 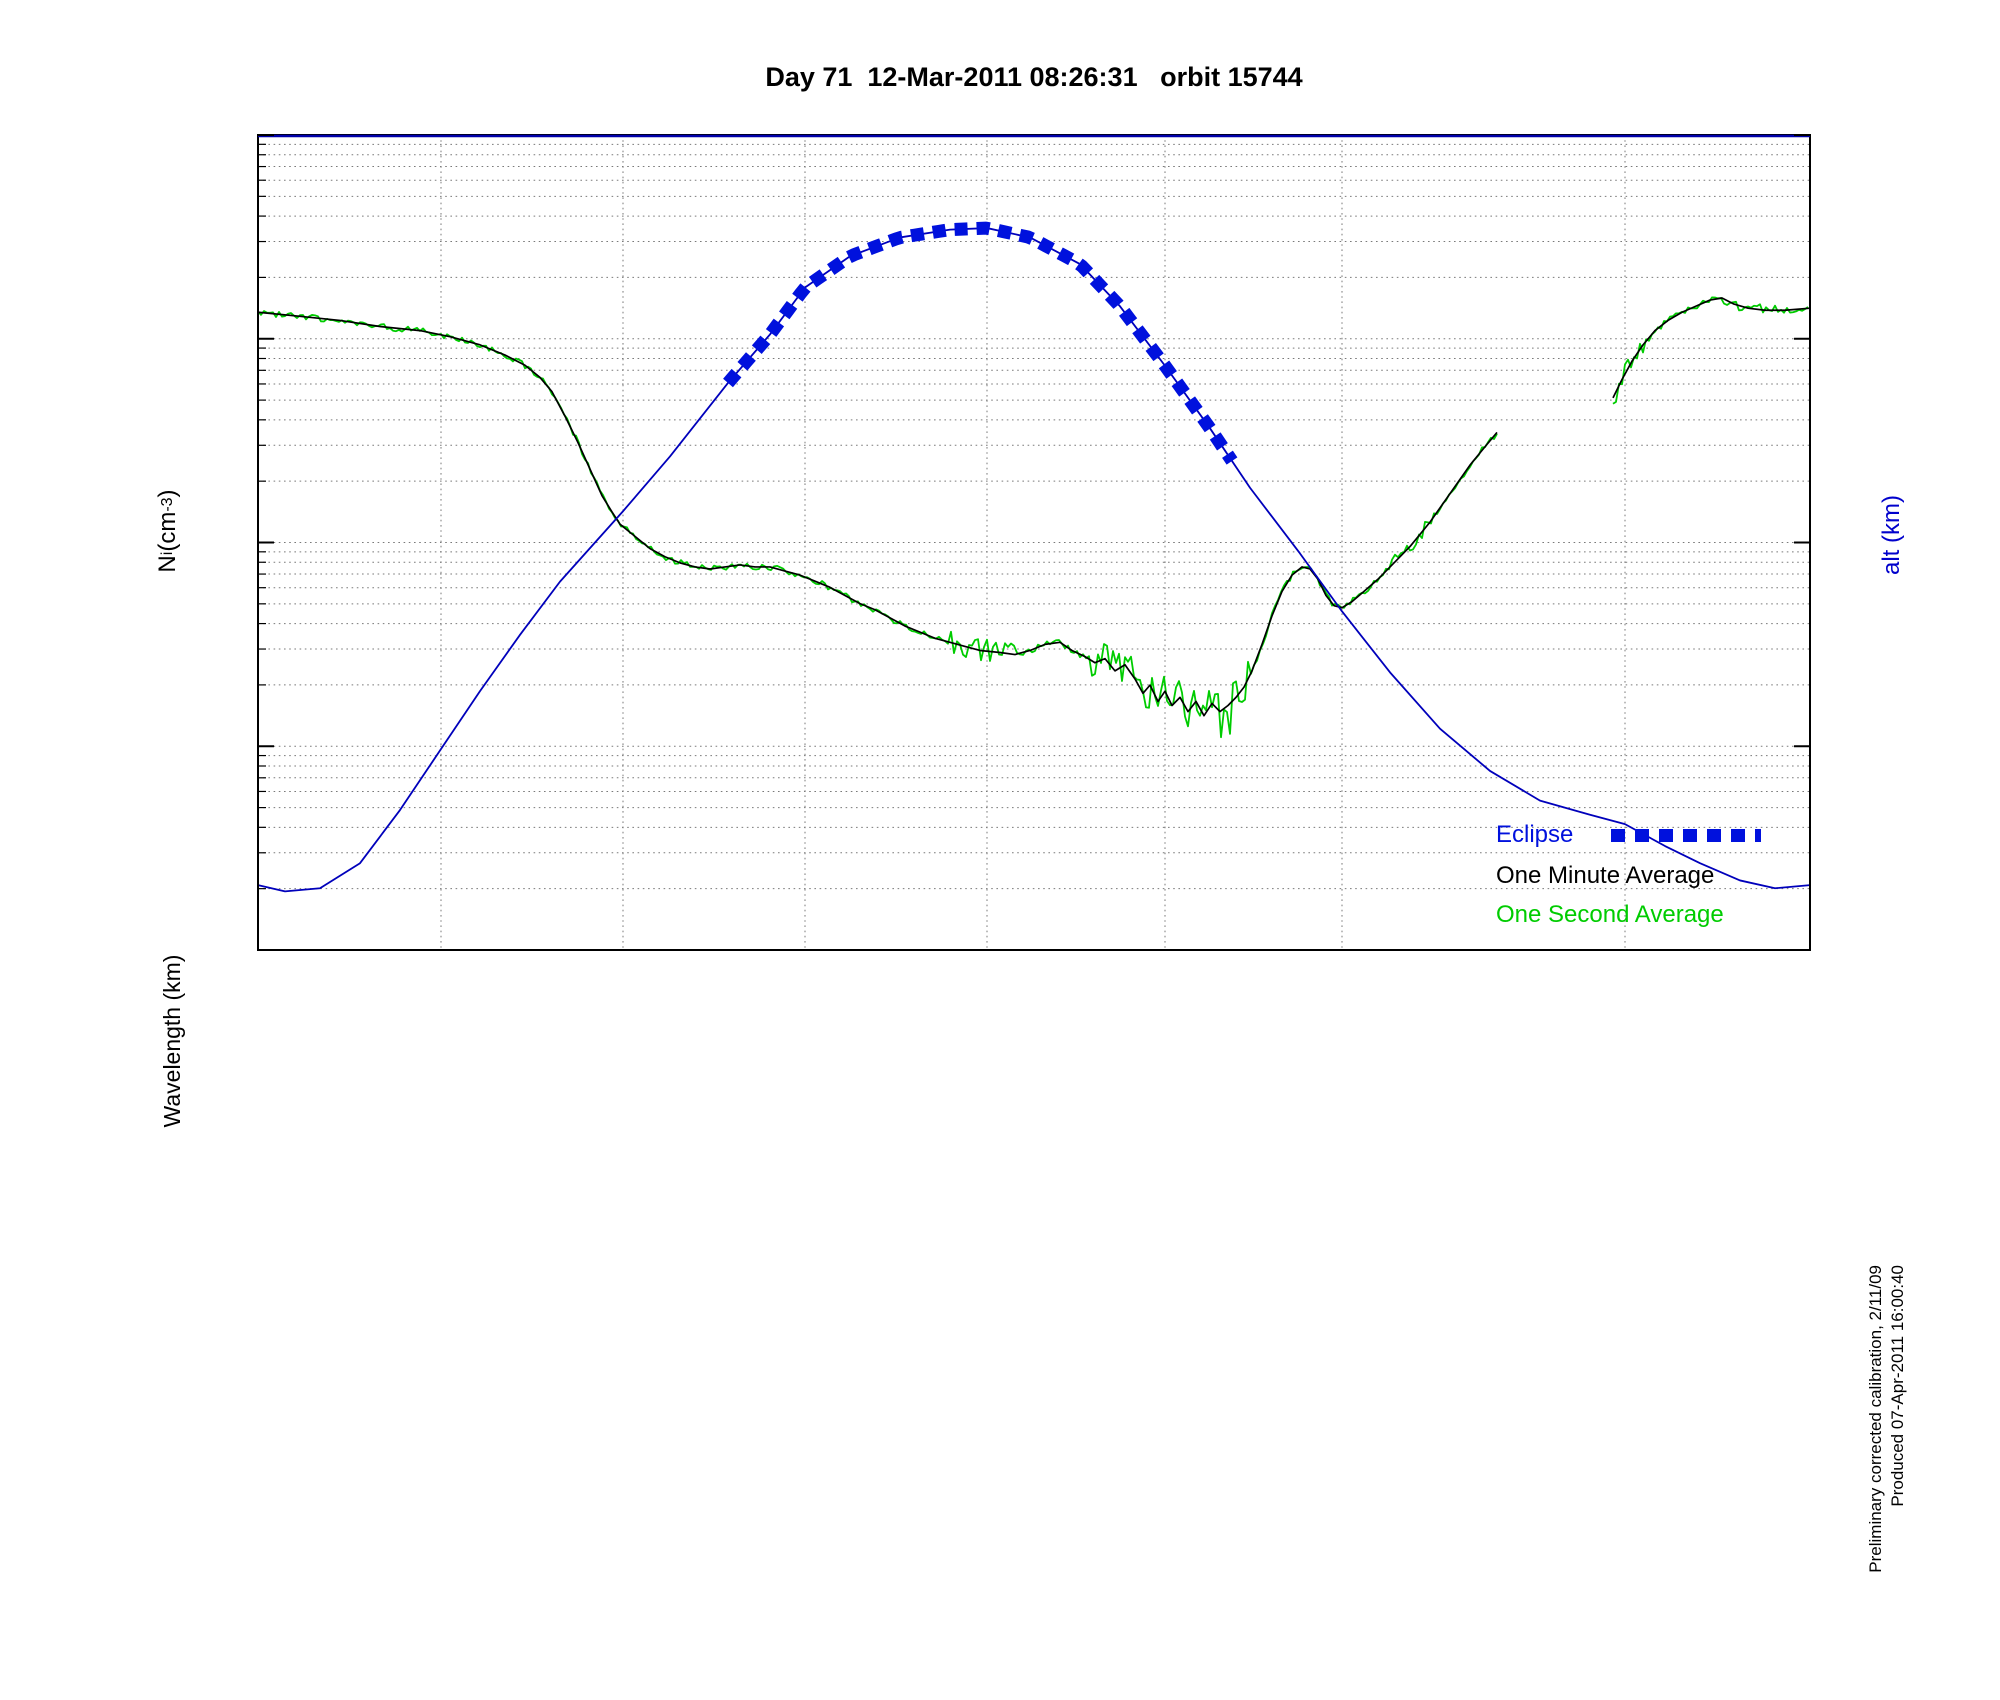 What do you see at coordinates (171, 1041) in the screenshot?
I see `y-axis-label-wavelength: Wavelength (km)` at bounding box center [171, 1041].